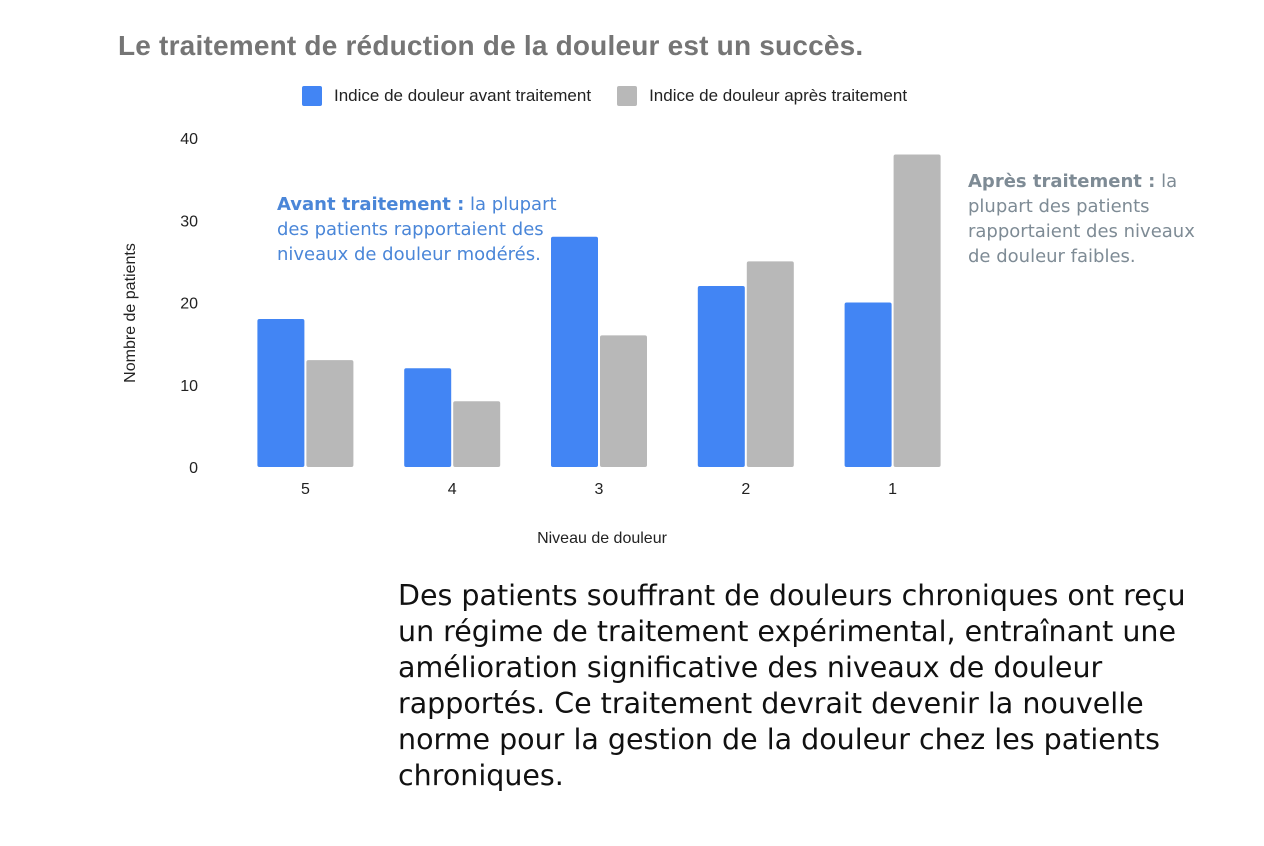  I want to click on y-tick-label: 0, so click(193, 468).